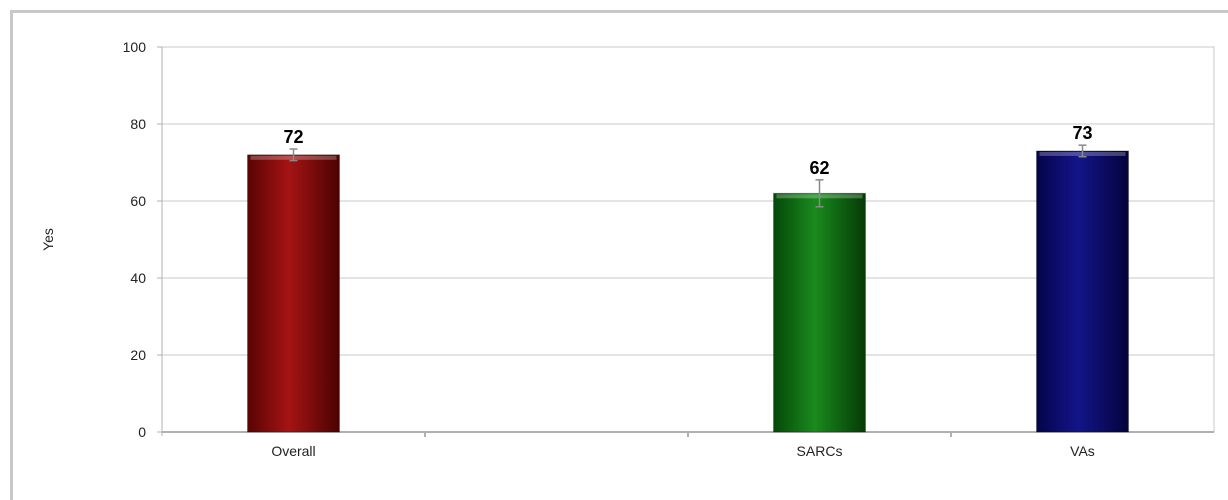 The image size is (1228, 500). Describe the element at coordinates (138, 278) in the screenshot. I see `y-tick-label: 40` at that location.